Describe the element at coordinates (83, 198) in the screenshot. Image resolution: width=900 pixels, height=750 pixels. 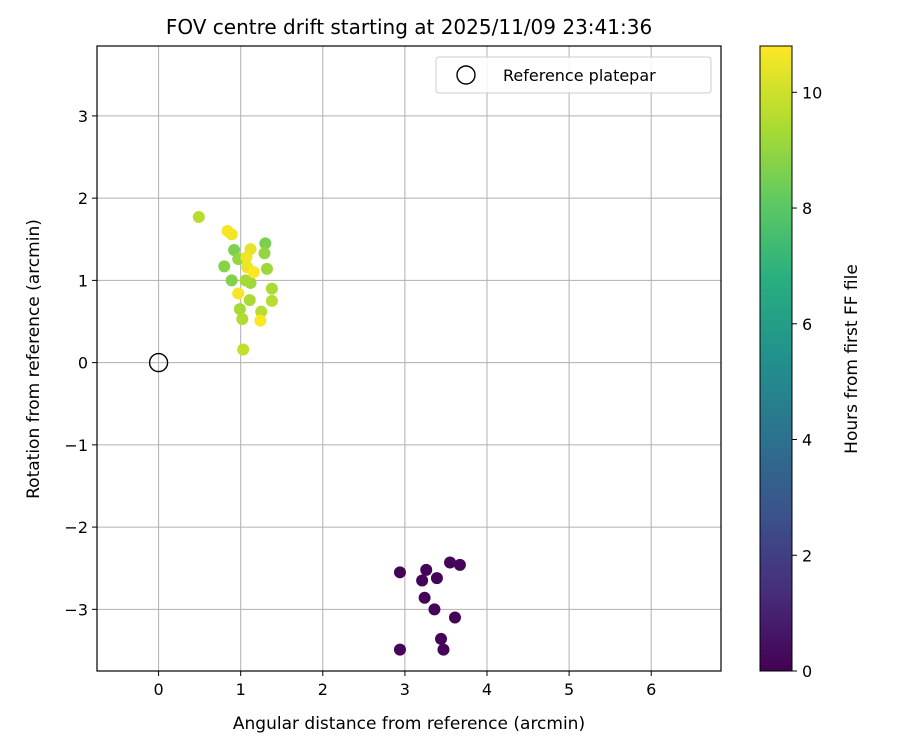
I see `y-tick-label: 2` at that location.